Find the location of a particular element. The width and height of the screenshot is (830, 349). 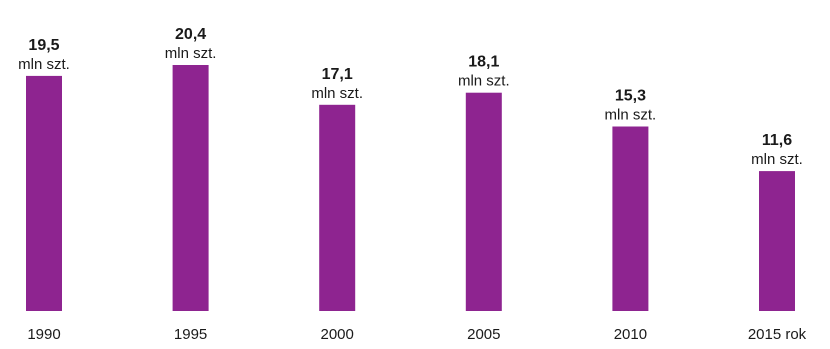

bar-2010 is located at coordinates (630, 218).